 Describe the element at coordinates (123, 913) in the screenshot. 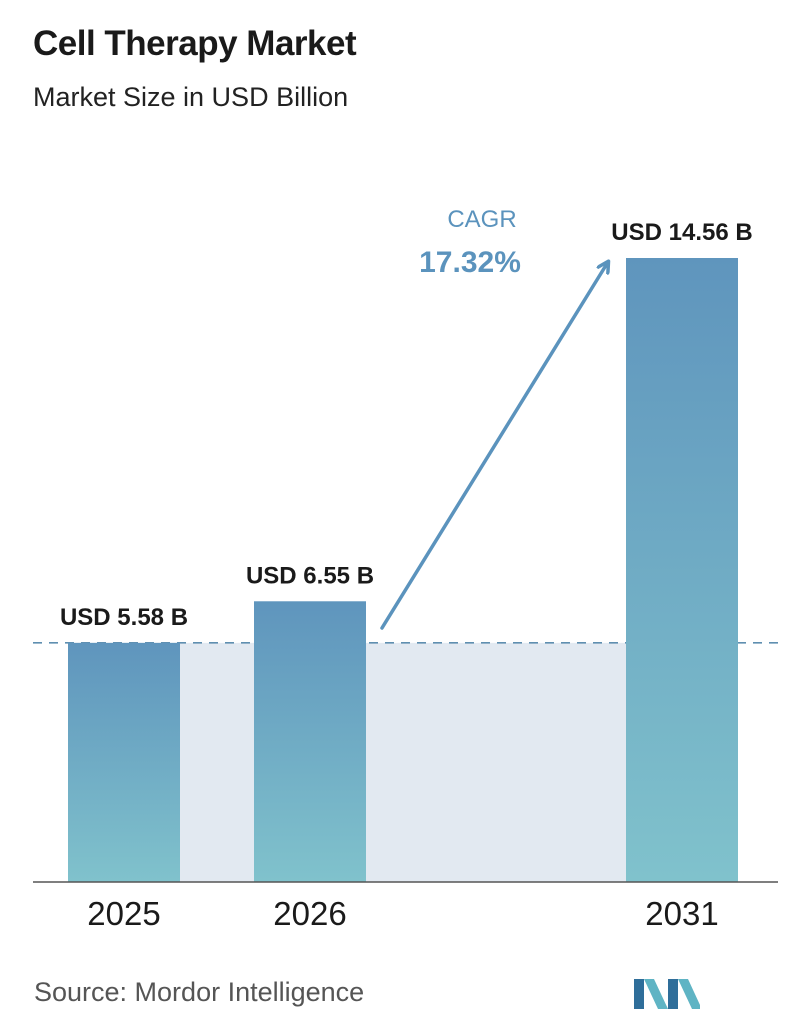

I see `x-tick-2025: 2025` at that location.